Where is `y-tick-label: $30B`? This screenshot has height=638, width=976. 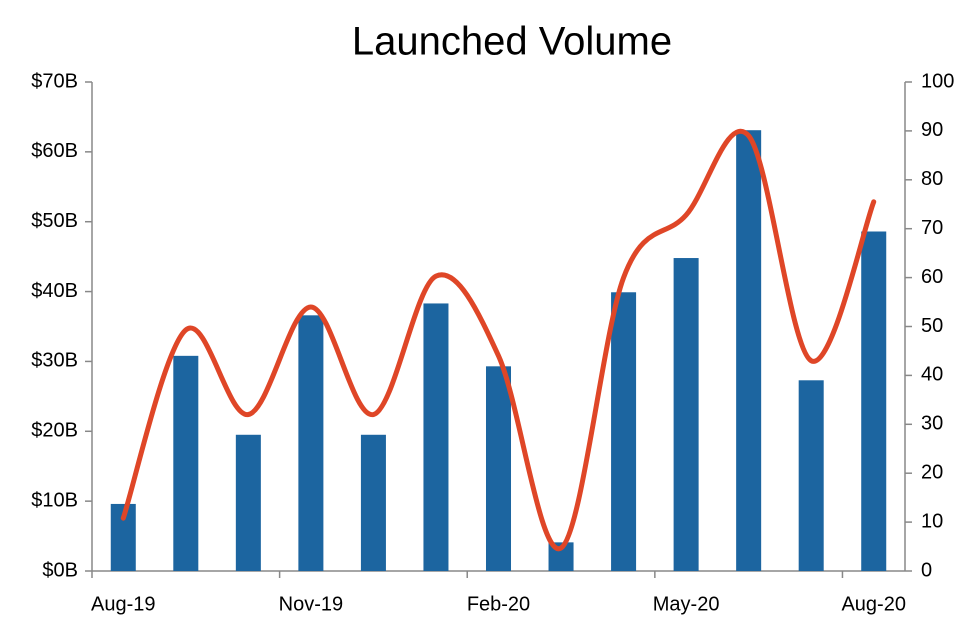
y-tick-label: $30B is located at coordinates (54, 361).